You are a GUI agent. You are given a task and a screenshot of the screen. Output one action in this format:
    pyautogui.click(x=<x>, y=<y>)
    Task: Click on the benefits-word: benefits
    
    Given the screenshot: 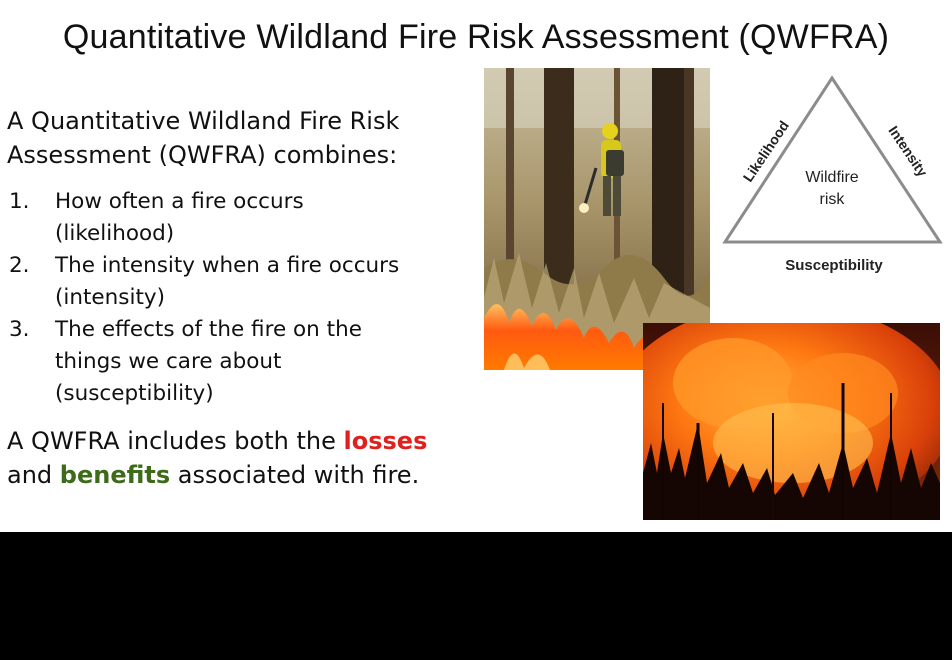 What is the action you would take?
    pyautogui.click(x=115, y=475)
    